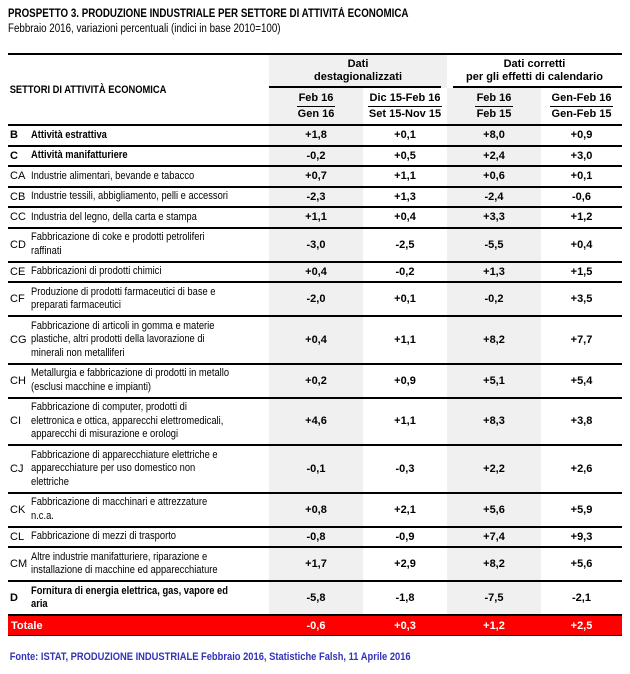  What do you see at coordinates (494, 625) in the screenshot?
I see `total-value: +1,2` at bounding box center [494, 625].